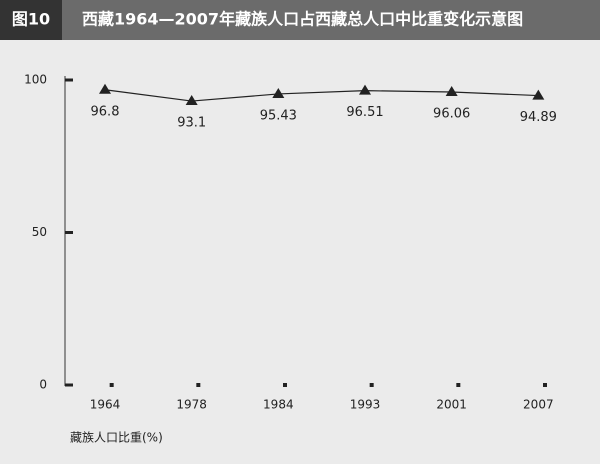 Image resolution: width=600 pixels, height=464 pixels. I want to click on line, so click(321, 95).